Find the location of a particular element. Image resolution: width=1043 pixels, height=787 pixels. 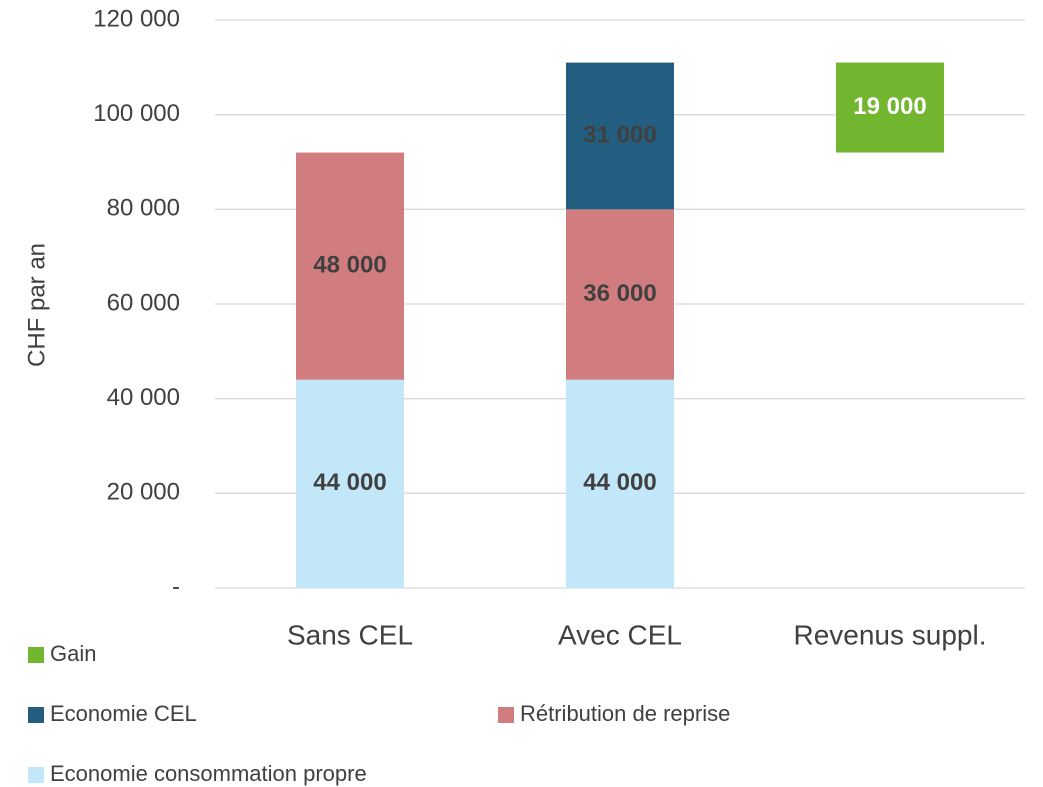

data-label: 31 000 is located at coordinates (619, 134).